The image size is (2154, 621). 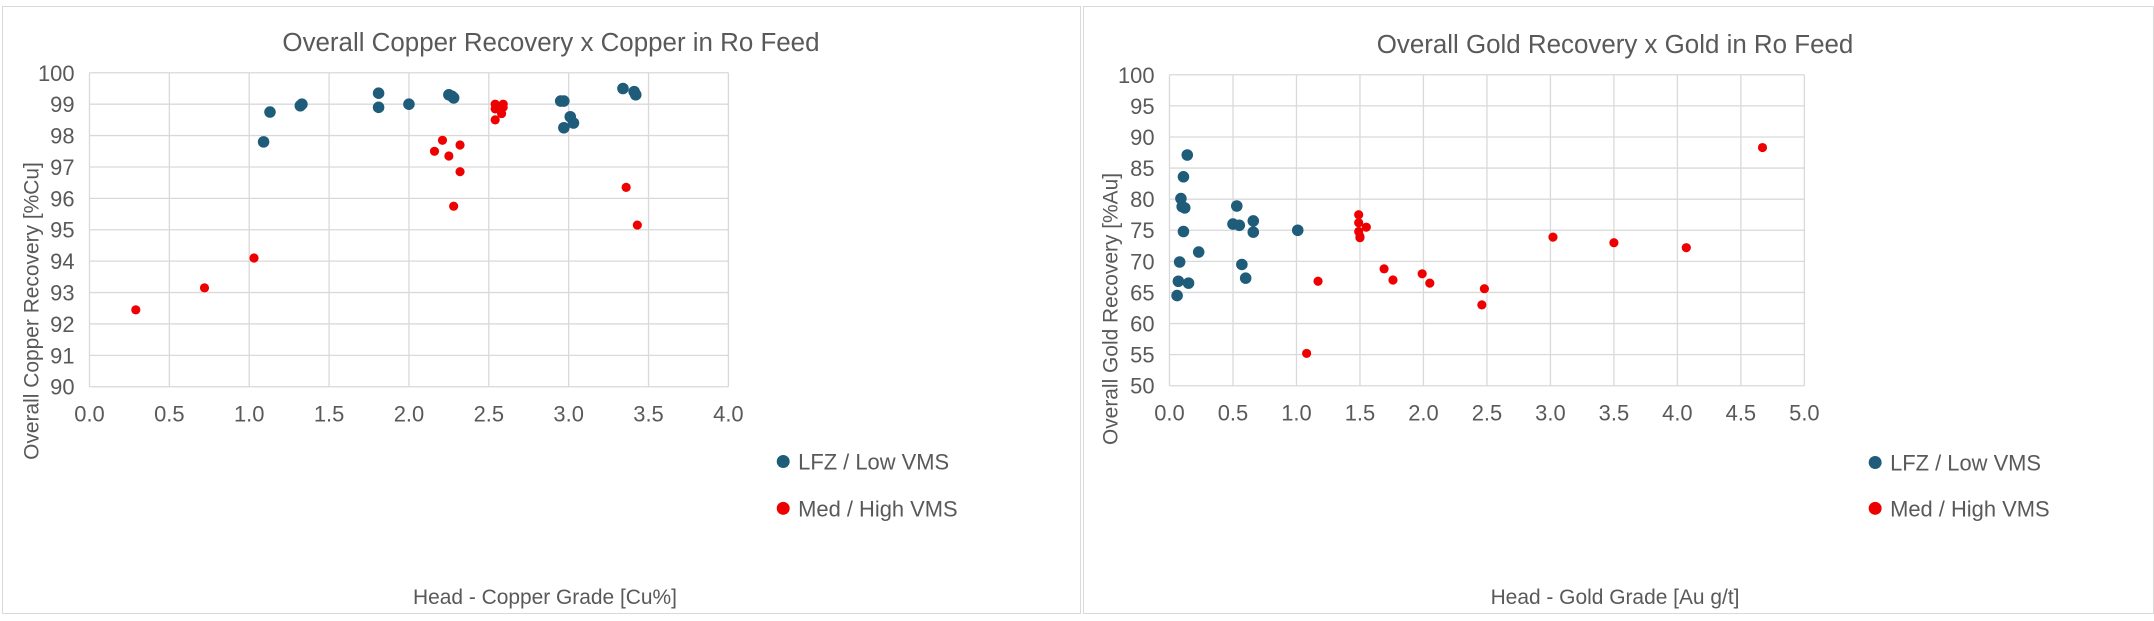 I want to click on y-tick-label: 70, so click(x=1142, y=261).